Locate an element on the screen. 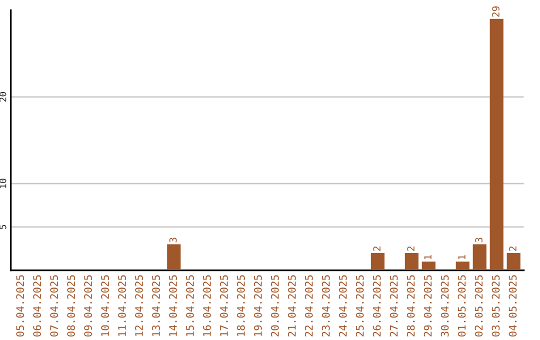 This screenshot has height=340, width=540. x-tick-label: 20.04.2025 is located at coordinates (274, 305).